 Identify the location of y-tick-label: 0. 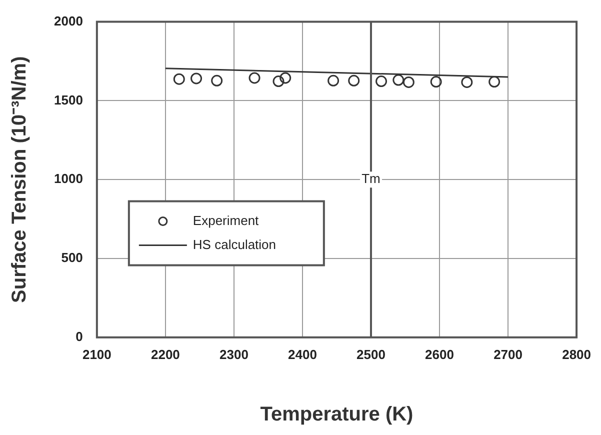
(79, 336).